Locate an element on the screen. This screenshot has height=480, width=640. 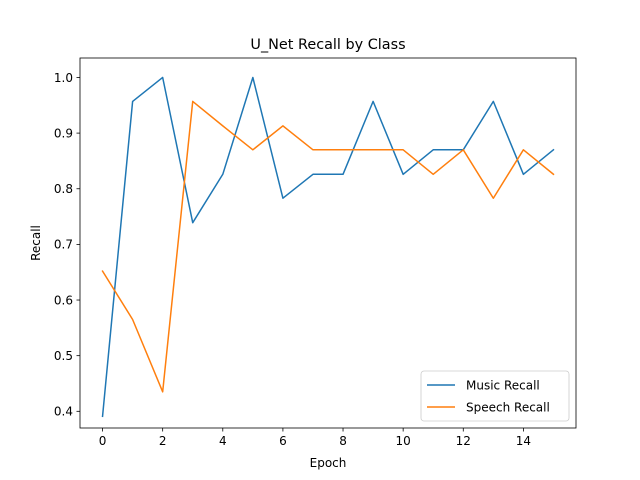
x-tick-label: 6 is located at coordinates (283, 441).